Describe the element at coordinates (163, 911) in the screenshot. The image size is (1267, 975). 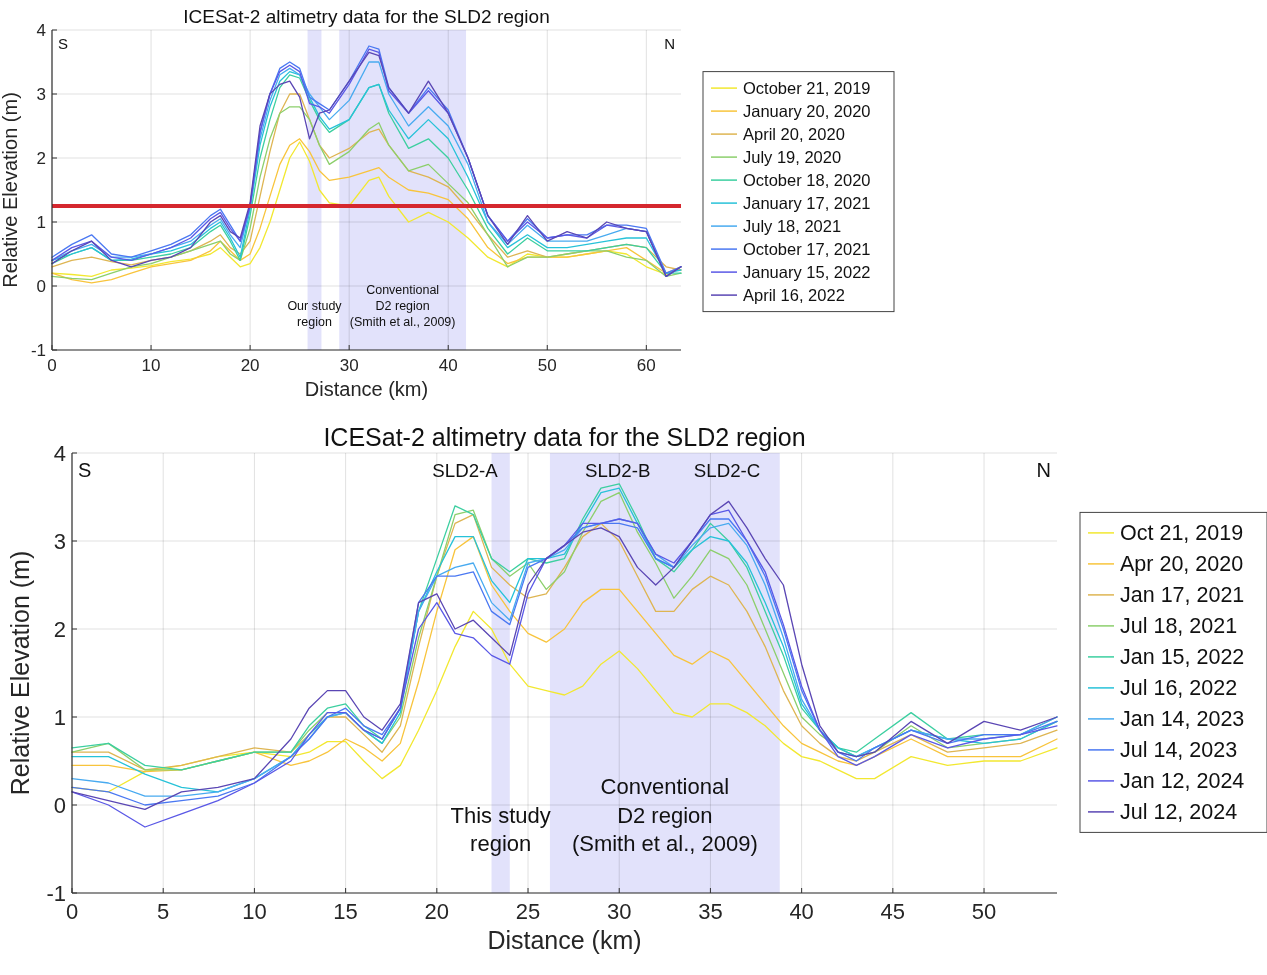
I see `x-tick-label: 5` at that location.